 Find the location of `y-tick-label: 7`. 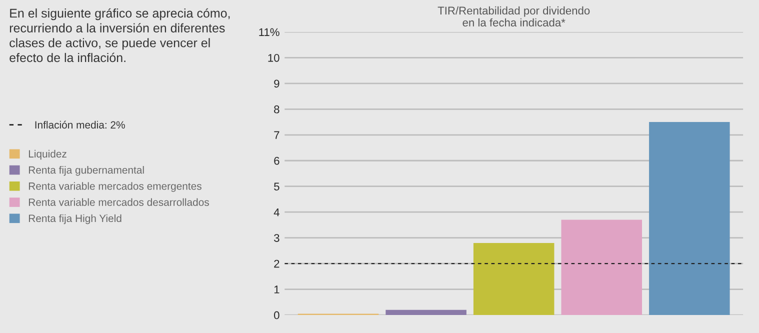

y-tick-label: 7 is located at coordinates (277, 135).